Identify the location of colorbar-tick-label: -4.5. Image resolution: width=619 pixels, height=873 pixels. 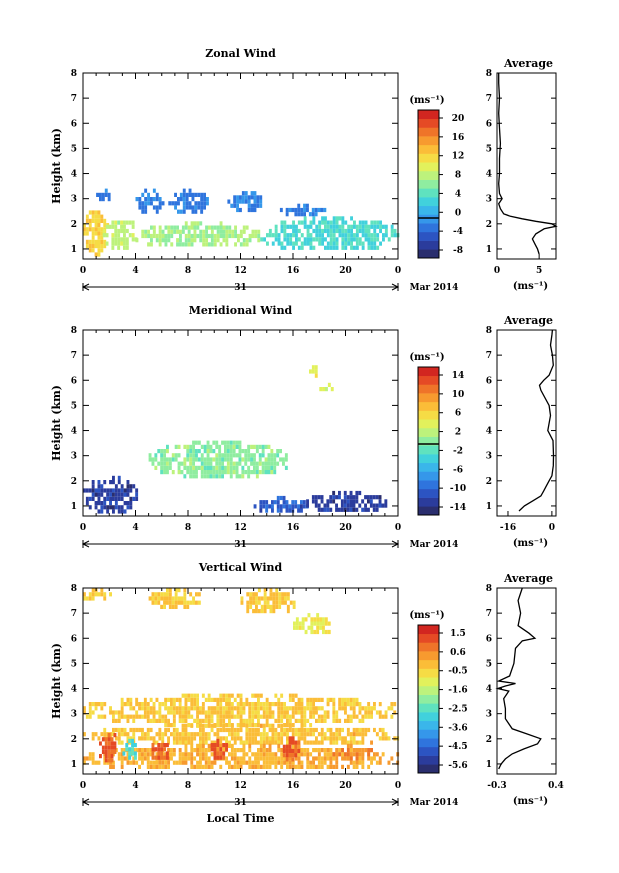
(457, 747).